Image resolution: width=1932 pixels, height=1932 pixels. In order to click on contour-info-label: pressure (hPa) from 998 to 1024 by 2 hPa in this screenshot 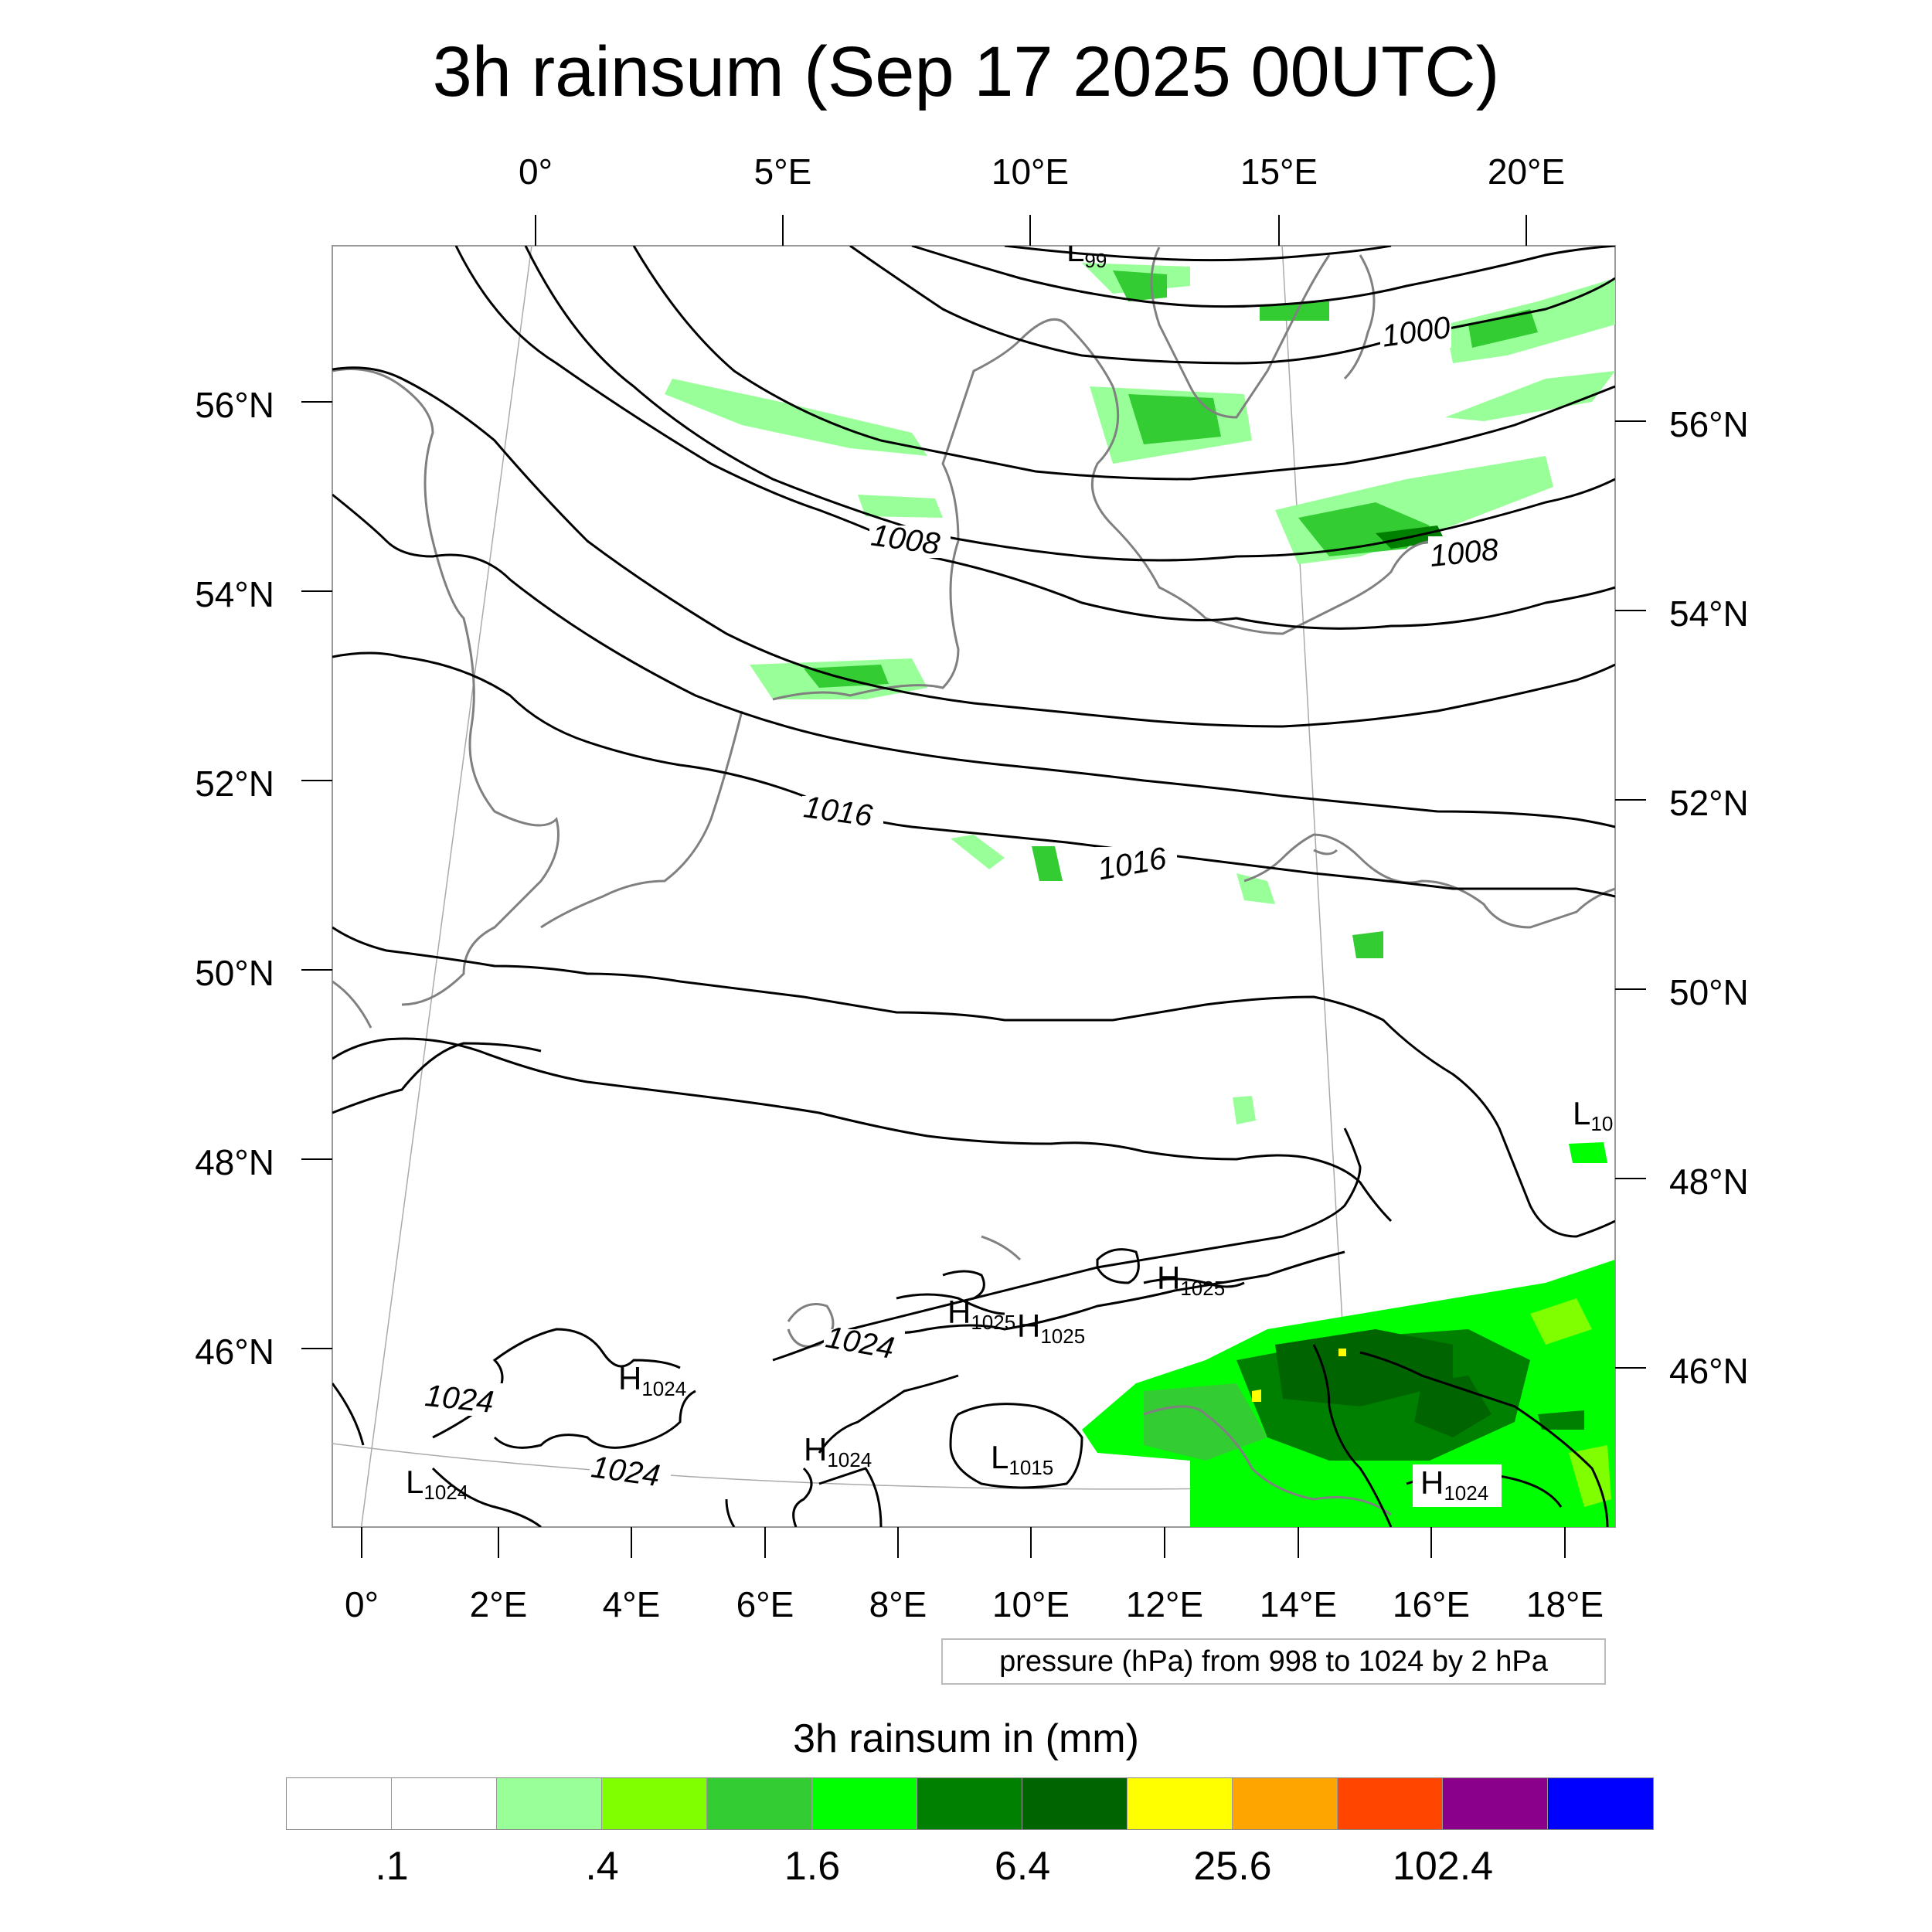, I will do `click(1274, 1661)`.